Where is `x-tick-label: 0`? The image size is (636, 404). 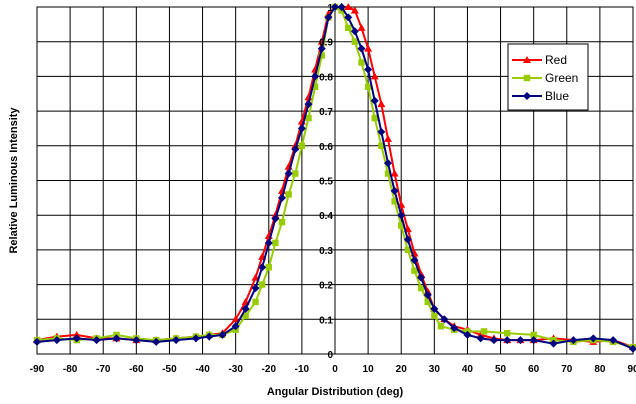
x-tick-label: 0 is located at coordinates (335, 369).